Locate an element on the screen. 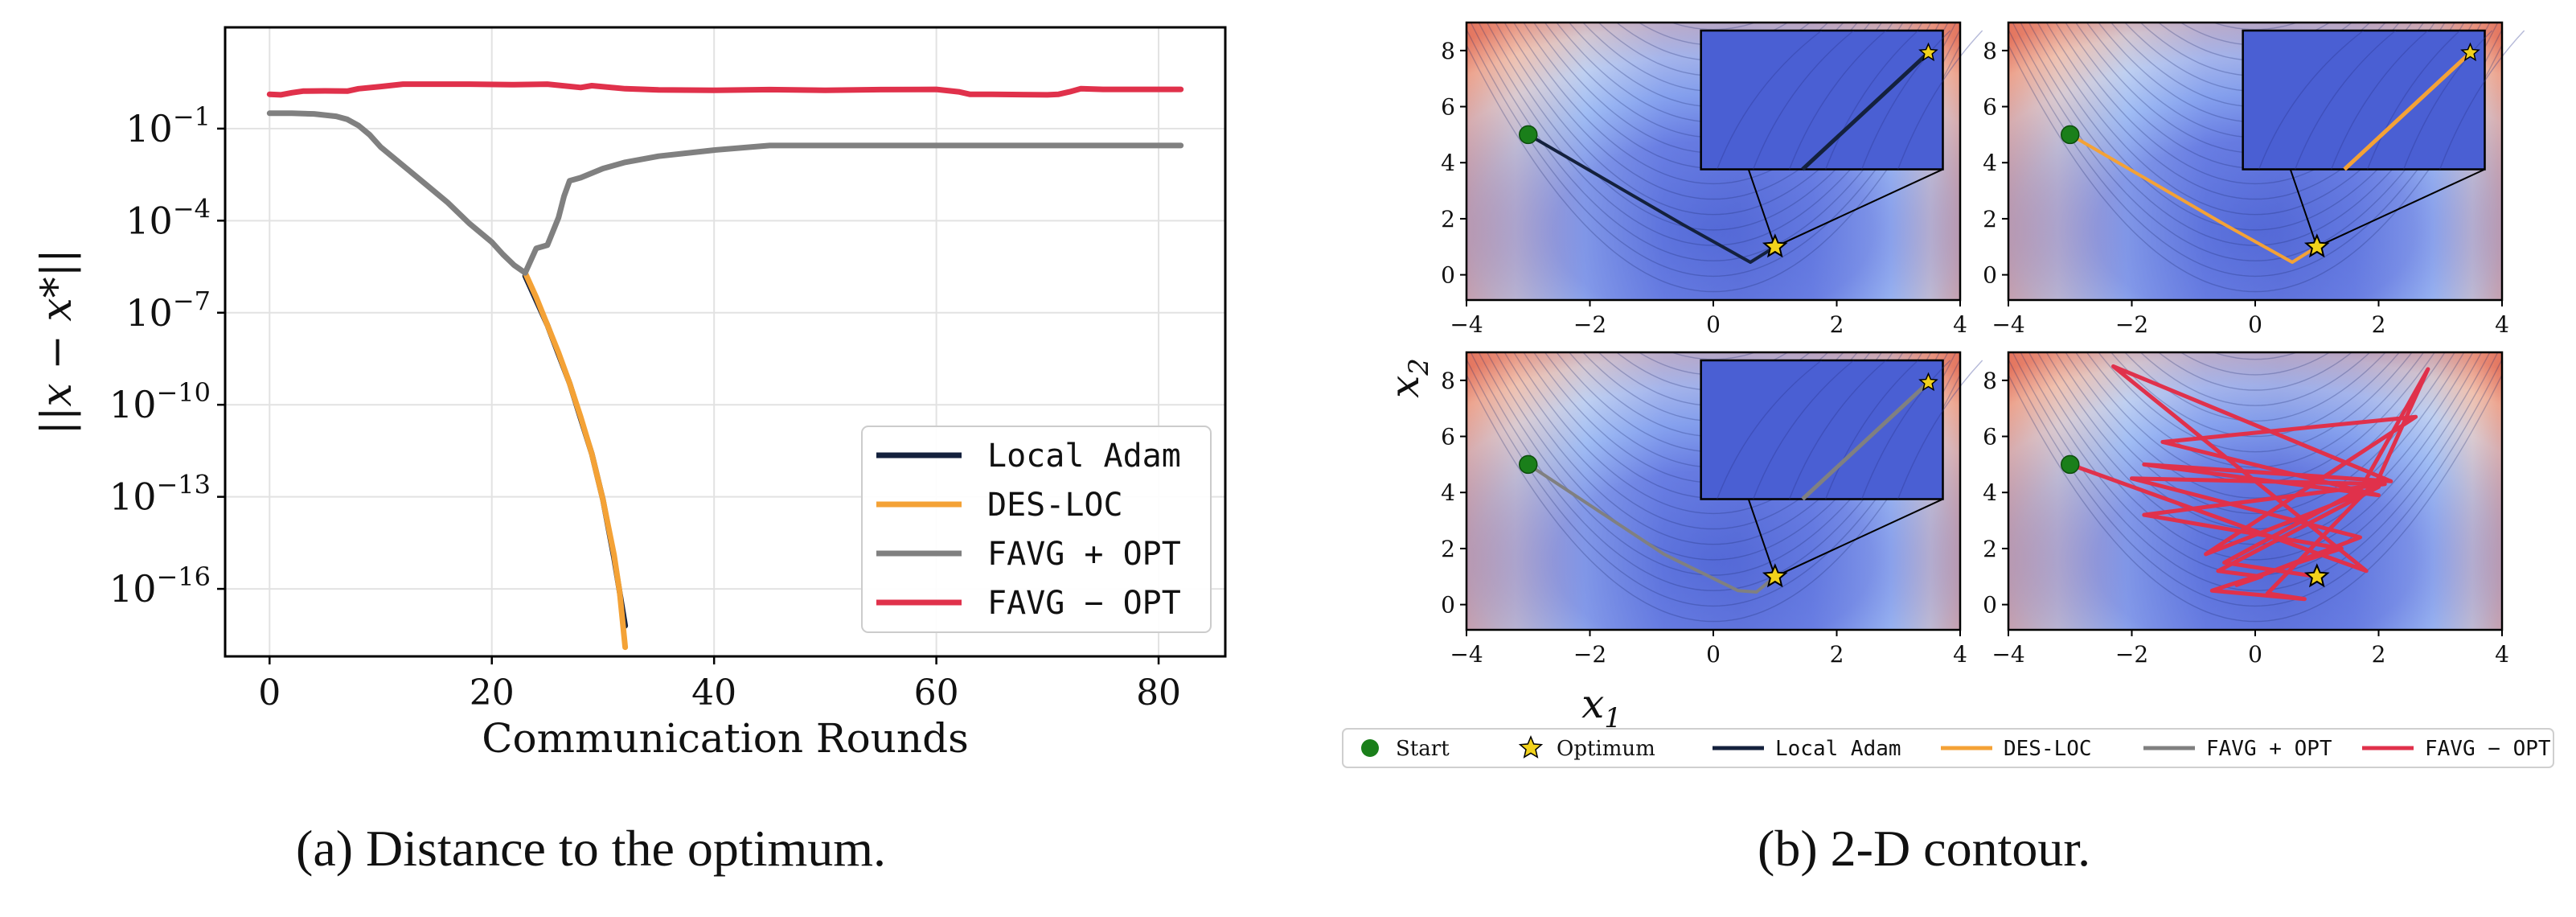 Image resolution: width=2576 pixels, height=917 pixels. legend-star-marker is located at coordinates (1531, 747).